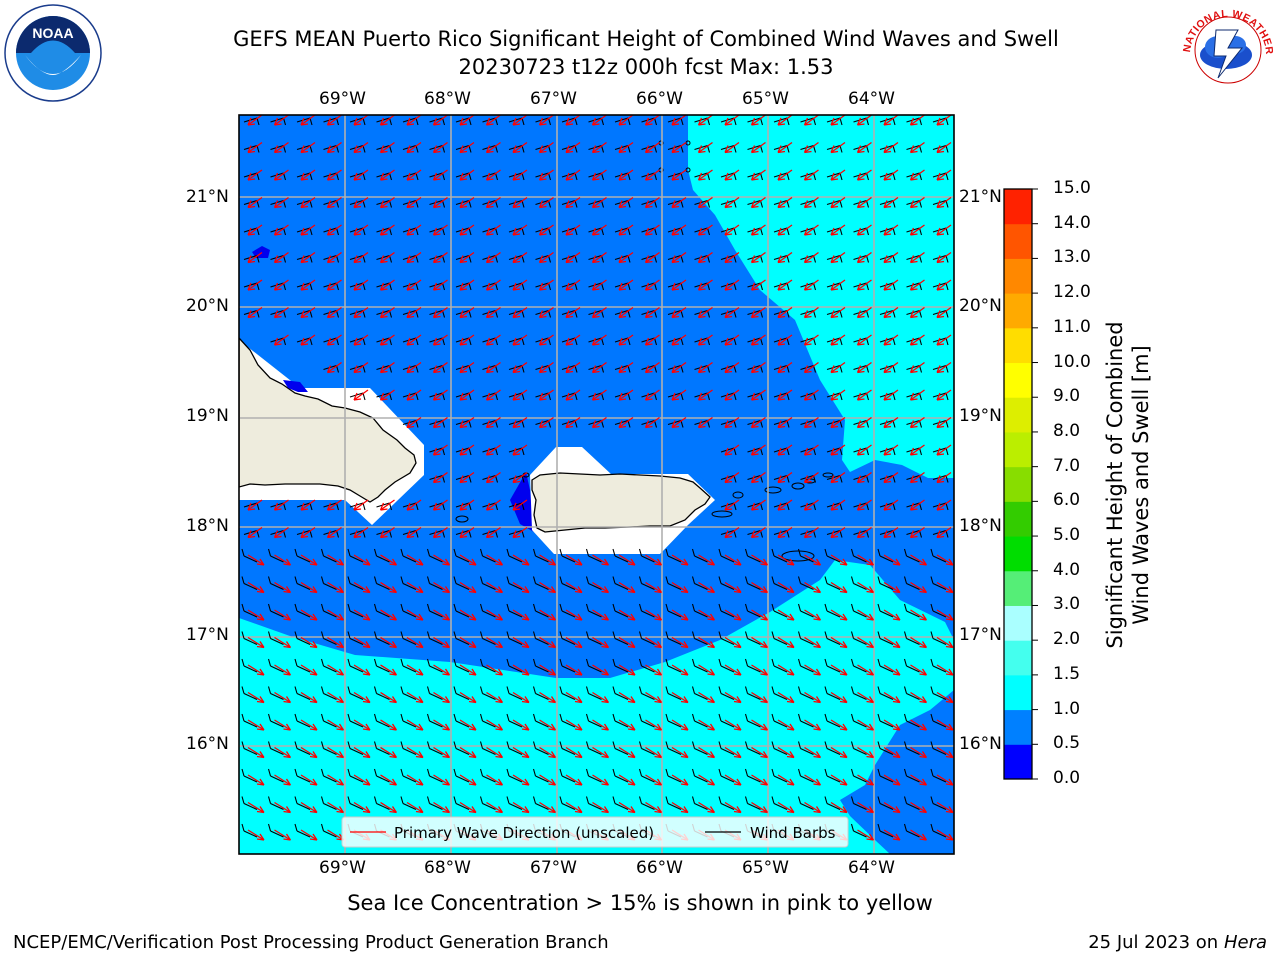  Describe the element at coordinates (524, 833) in the screenshot. I see `legend-wave-label: Primary Wave Direction (unscaled)` at that location.